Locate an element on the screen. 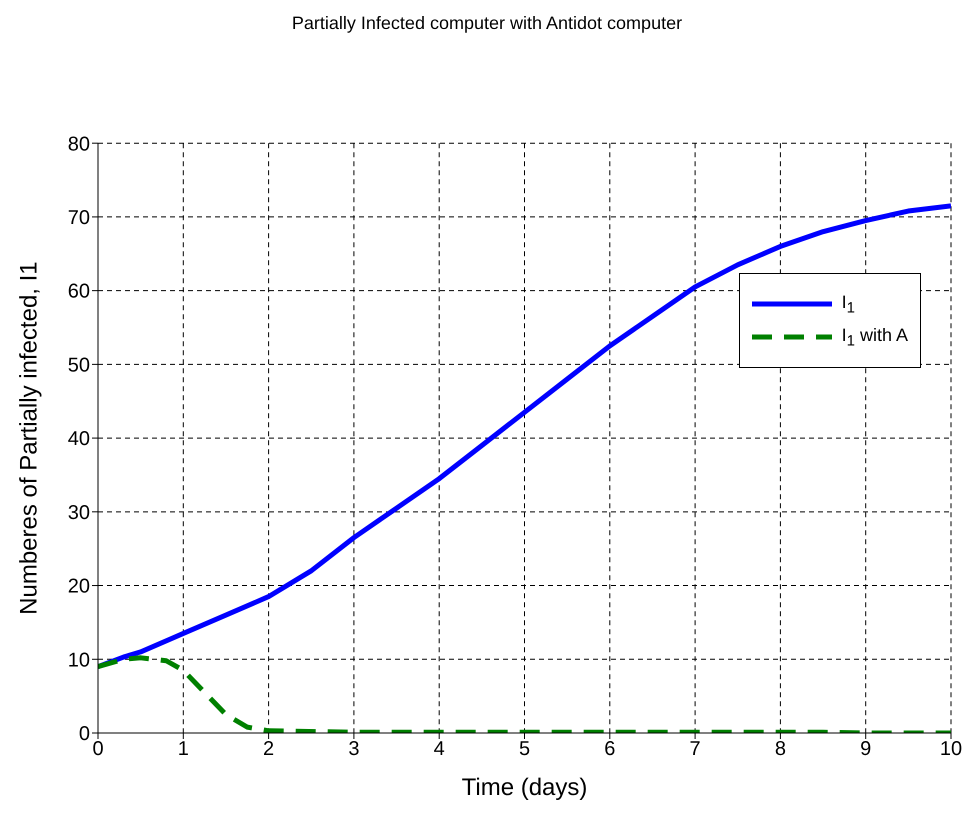 The height and width of the screenshot is (821, 974). y-tick-label: 10 is located at coordinates (79, 660).